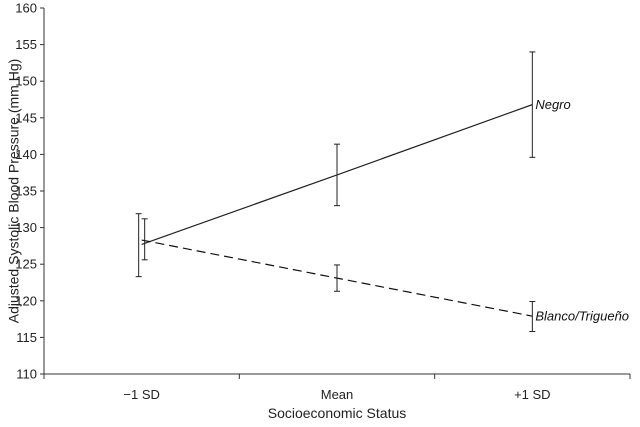  I want to click on y-tick-label: 150, so click(26, 81).